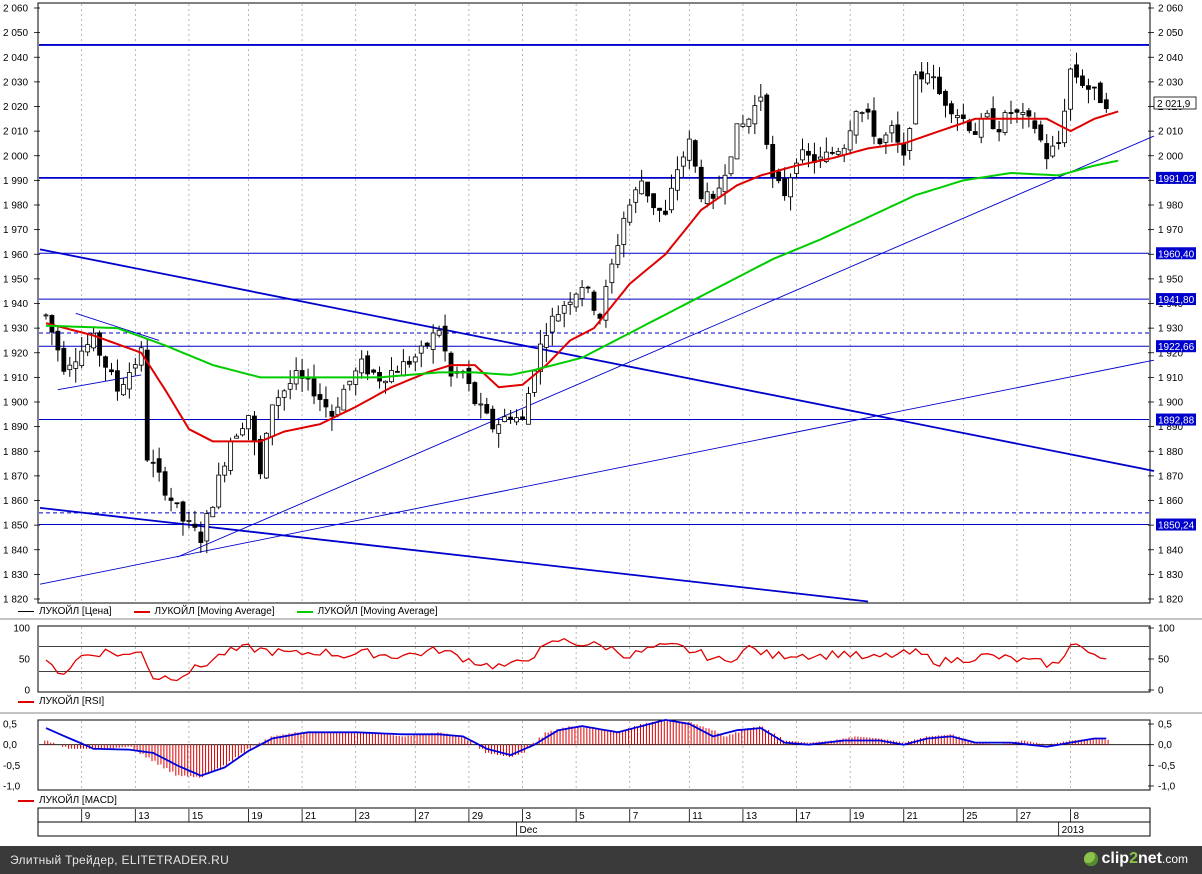  I want to click on date-tick-label: 8, so click(1077, 816).